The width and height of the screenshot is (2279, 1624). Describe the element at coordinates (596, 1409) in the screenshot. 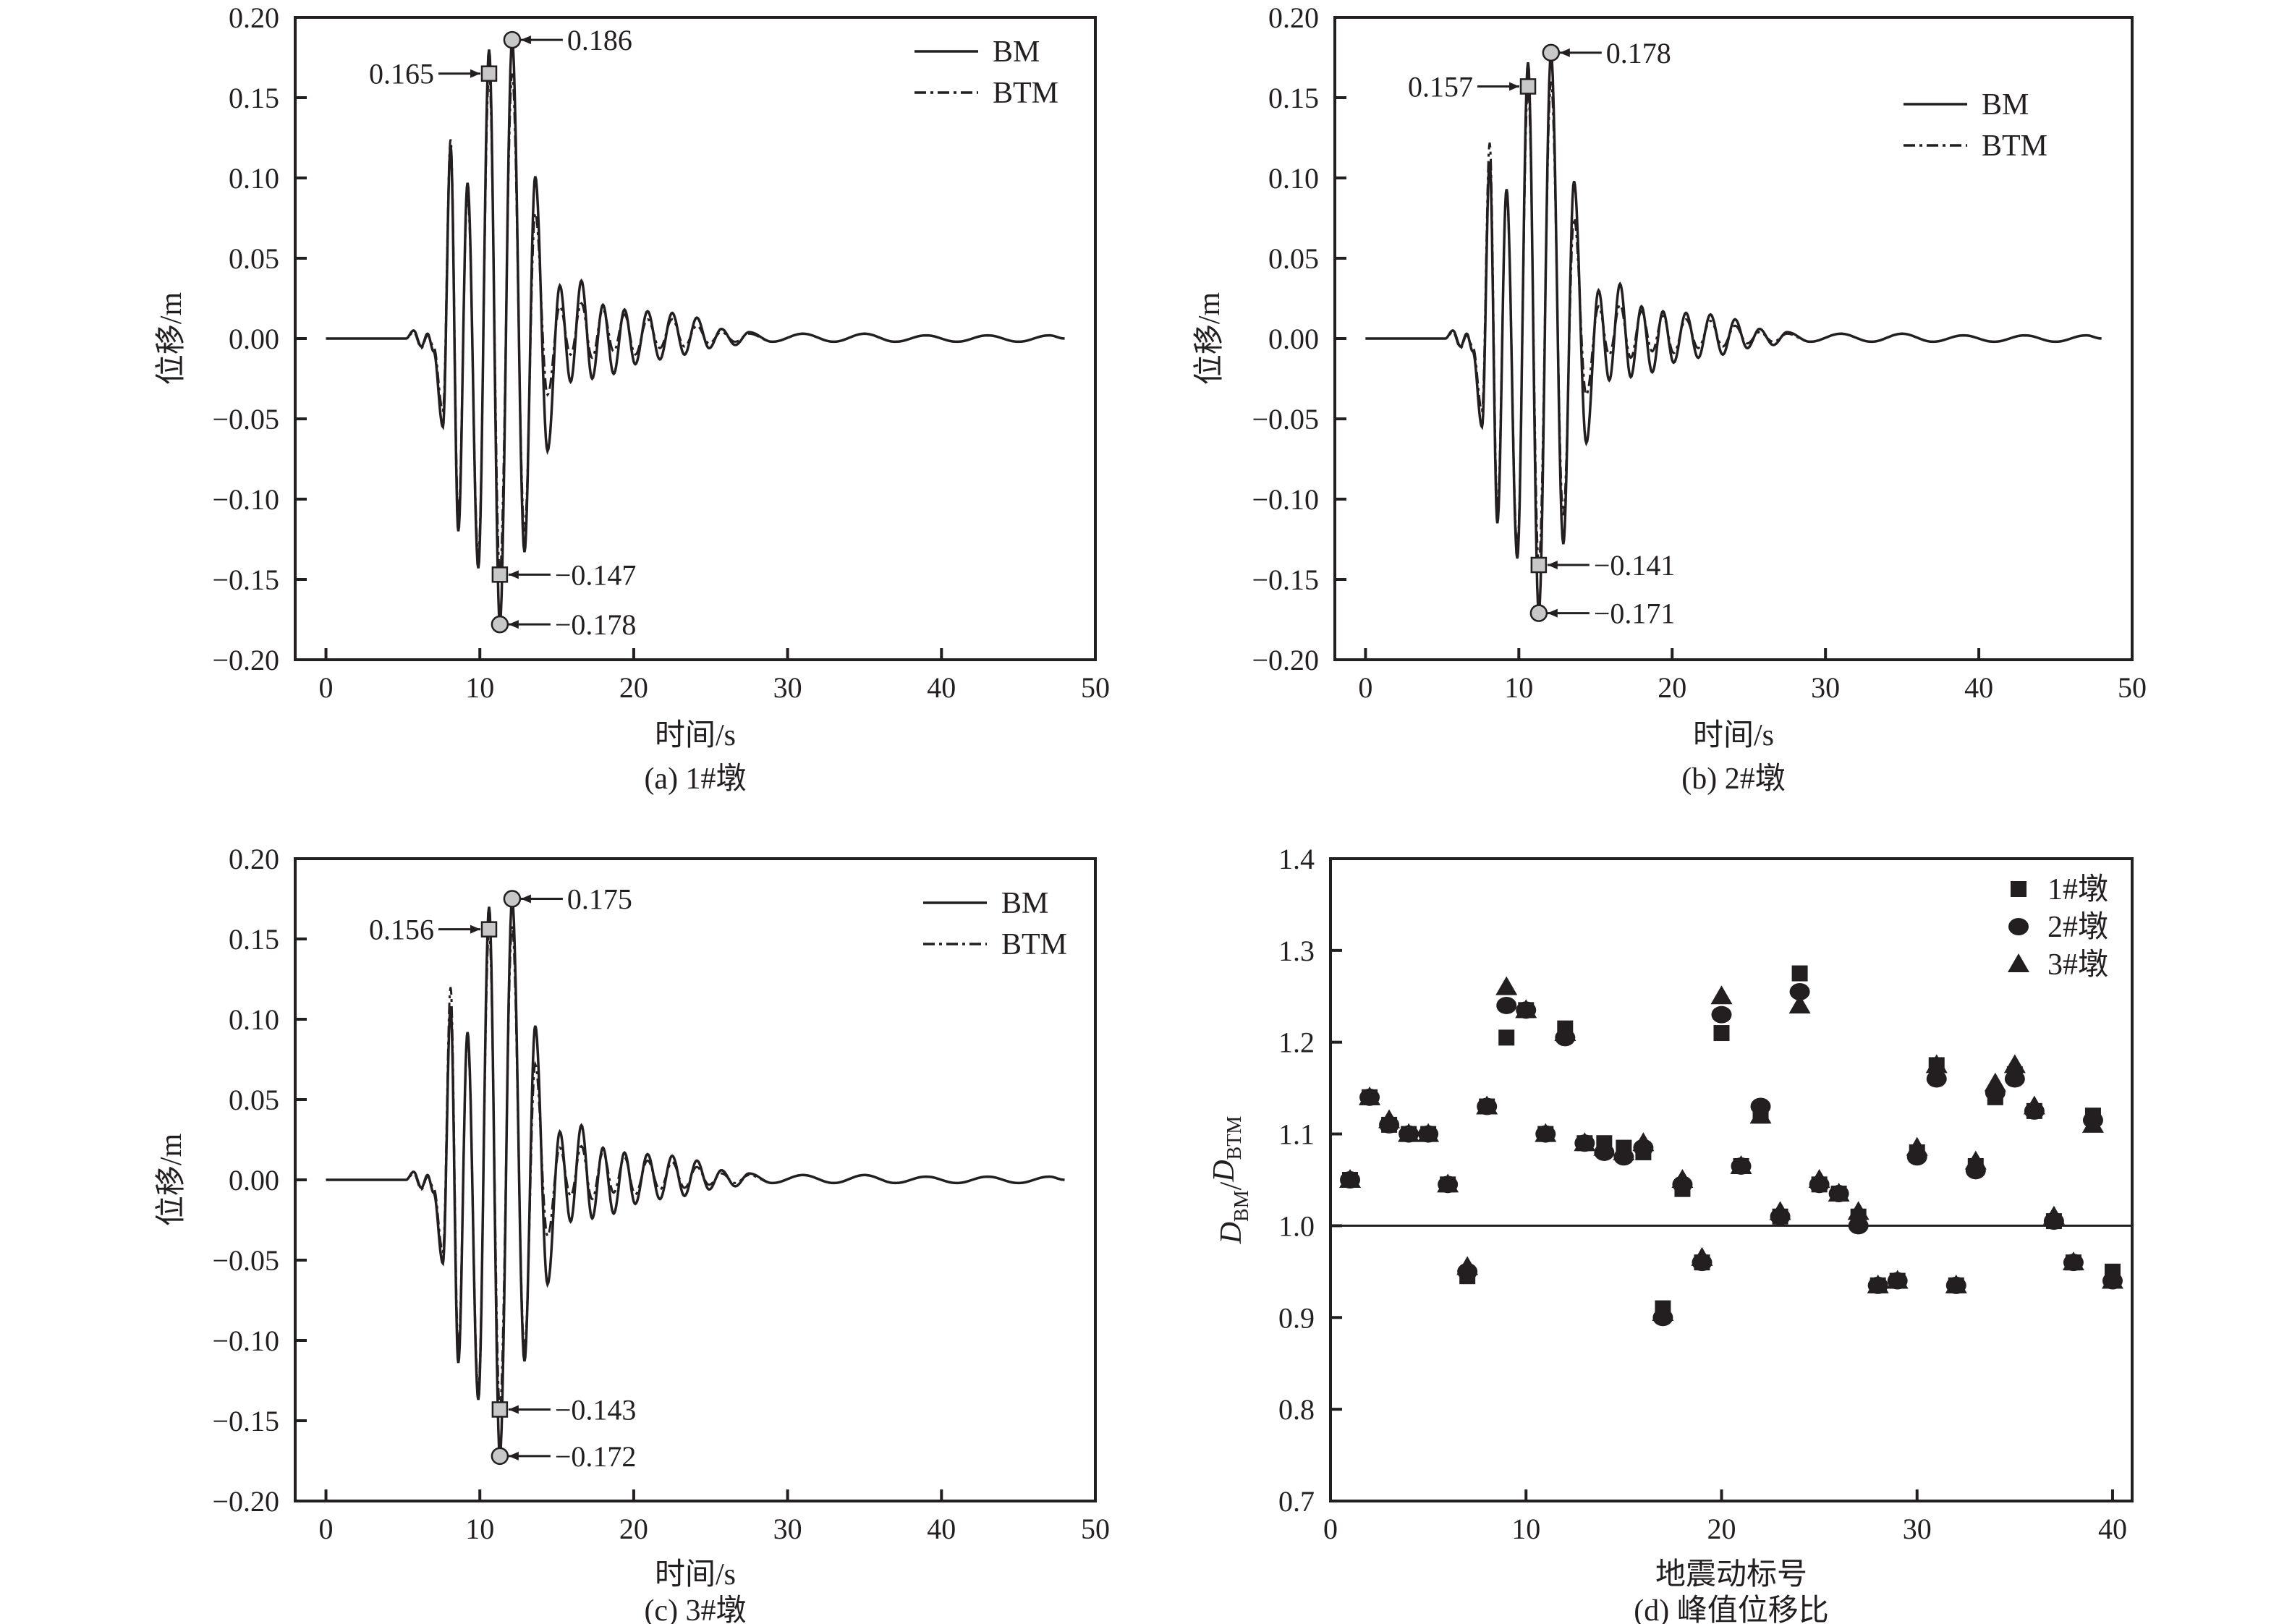

I see `annotation-label: −0.143` at that location.